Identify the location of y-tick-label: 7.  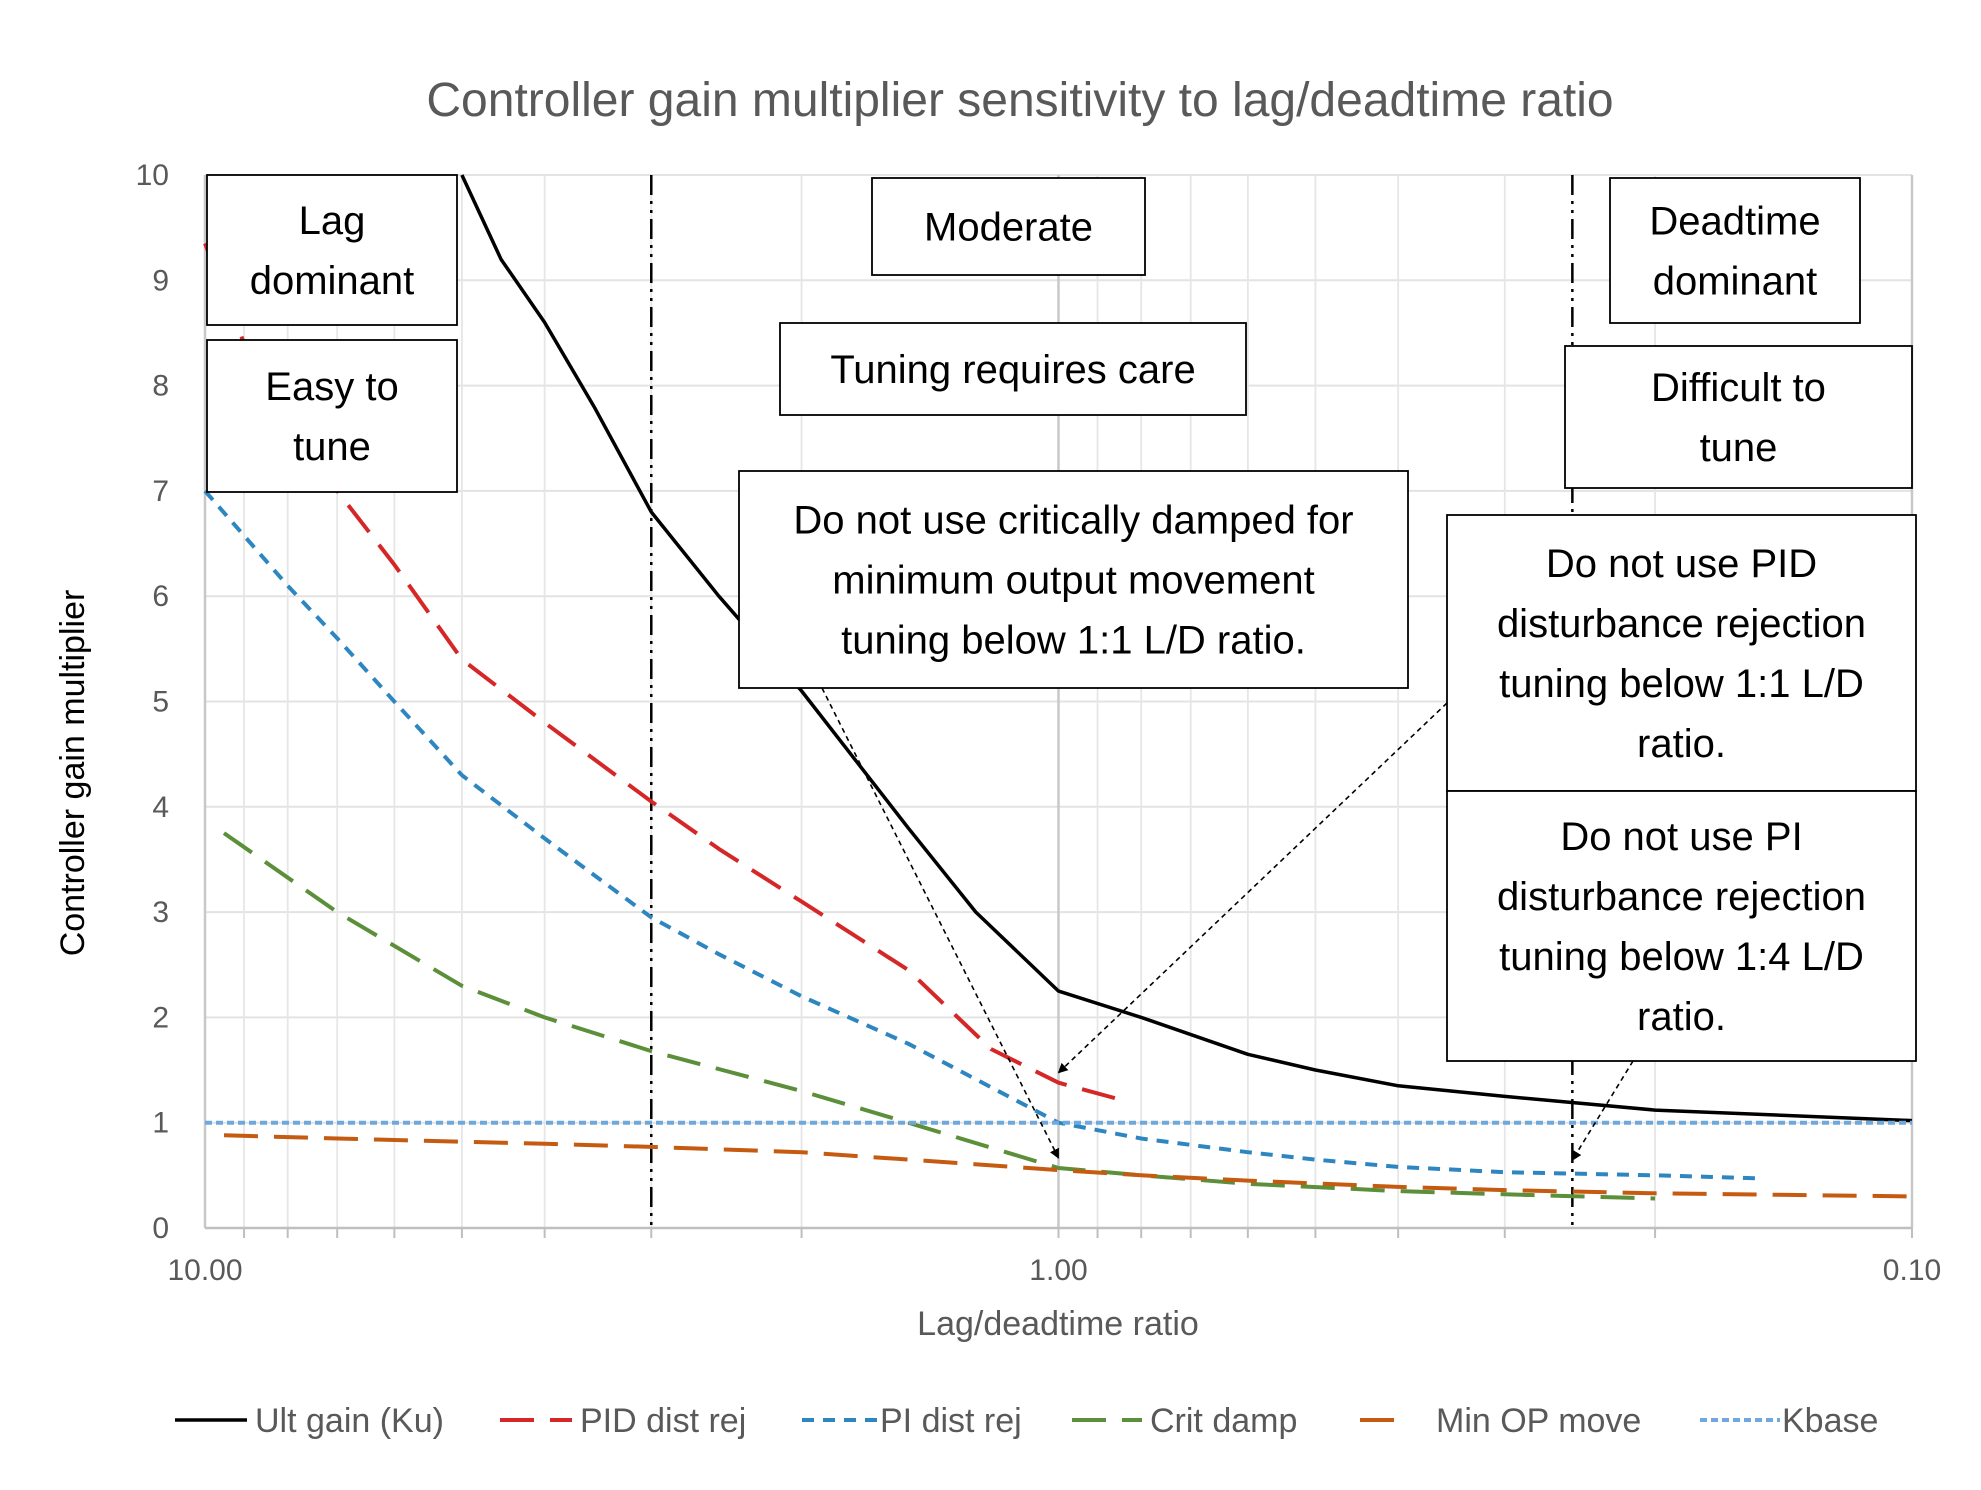
(160, 491).